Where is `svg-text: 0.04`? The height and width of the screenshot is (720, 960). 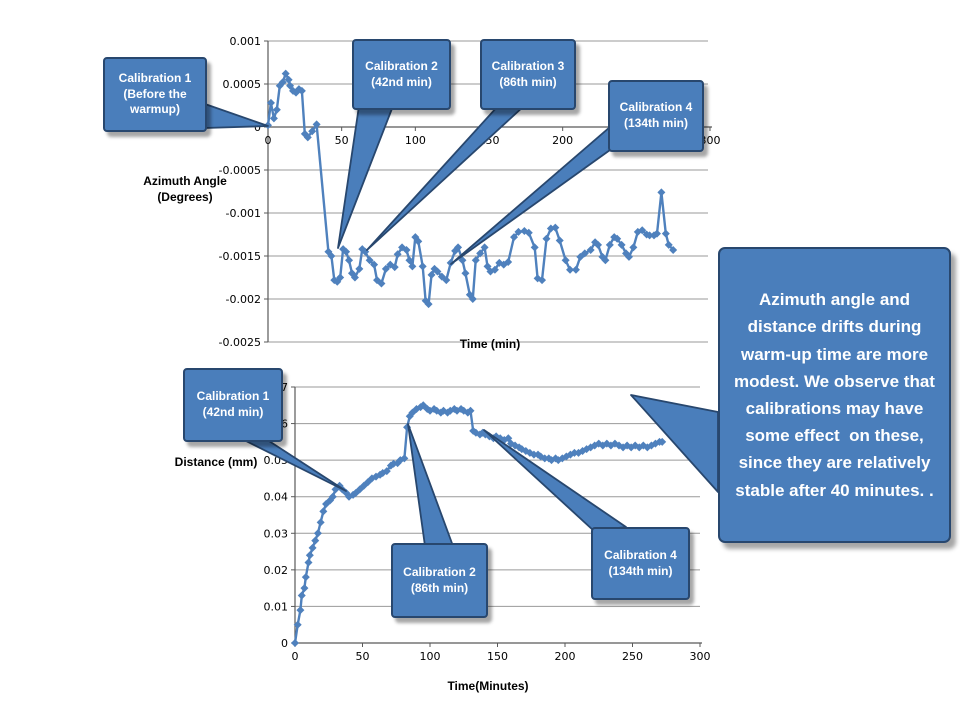
svg-text: 0.04 is located at coordinates (276, 497).